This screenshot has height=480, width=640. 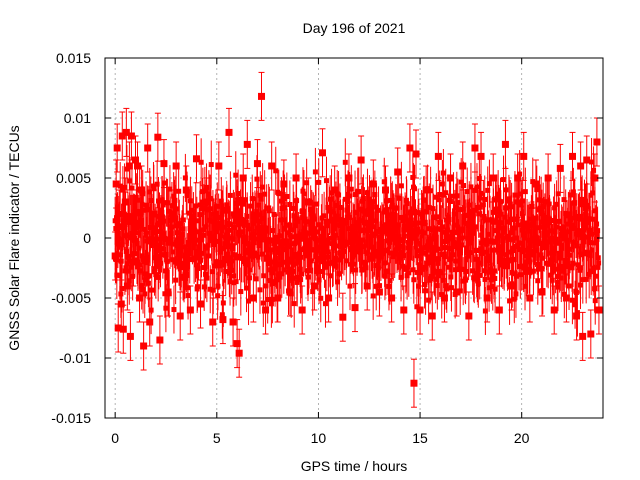 I want to click on y-tick-label: 0.01, so click(x=77, y=118).